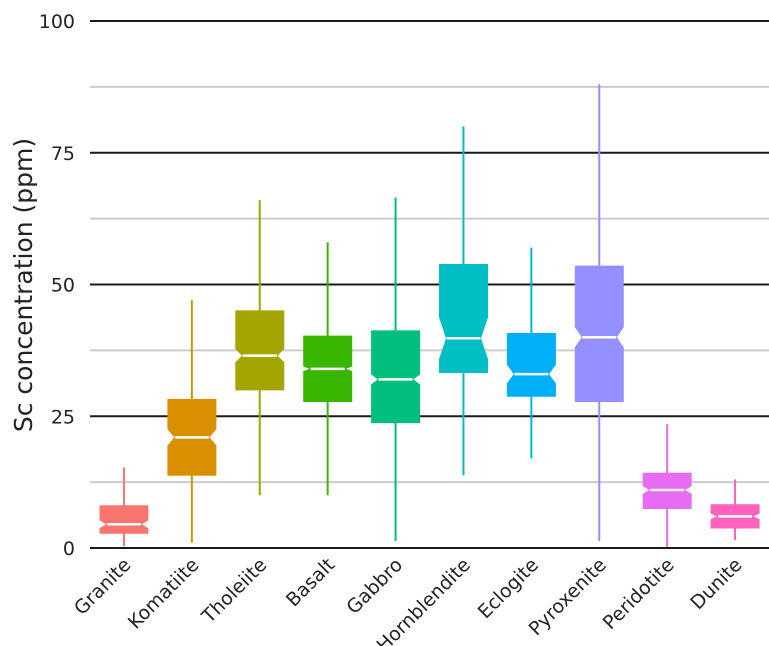  I want to click on x-tick-label-granite: Granite, so click(103, 587).